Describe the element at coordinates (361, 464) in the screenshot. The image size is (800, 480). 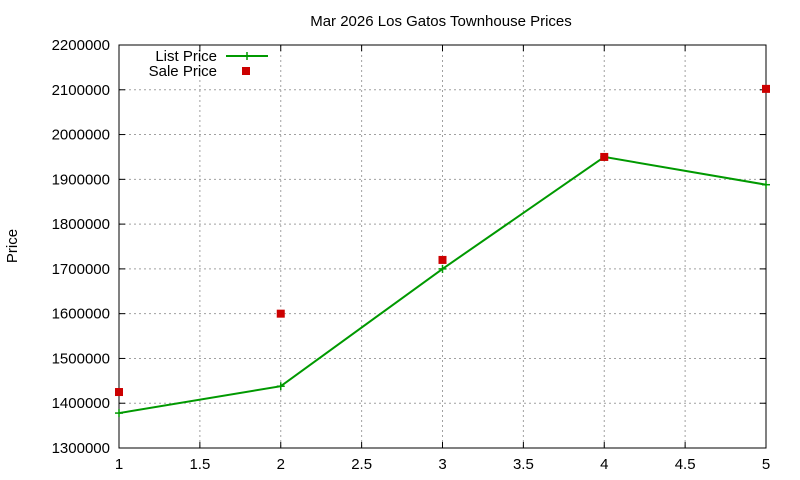
I see `x-tick-label: 2.5` at that location.